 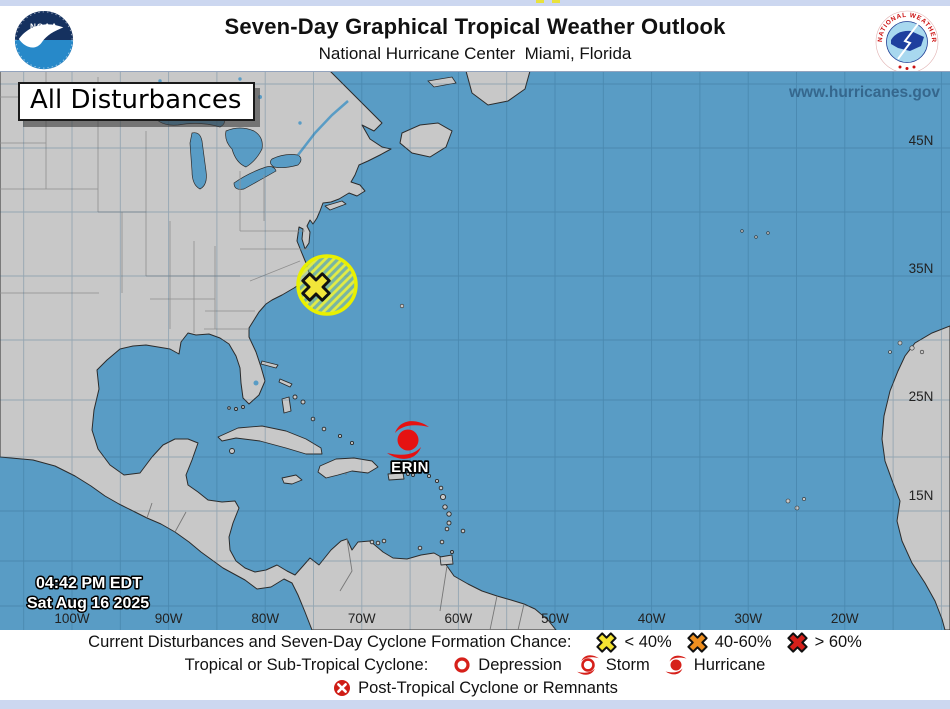 What do you see at coordinates (864, 92) in the screenshot?
I see `website-link: www.hurricanes.gov` at bounding box center [864, 92].